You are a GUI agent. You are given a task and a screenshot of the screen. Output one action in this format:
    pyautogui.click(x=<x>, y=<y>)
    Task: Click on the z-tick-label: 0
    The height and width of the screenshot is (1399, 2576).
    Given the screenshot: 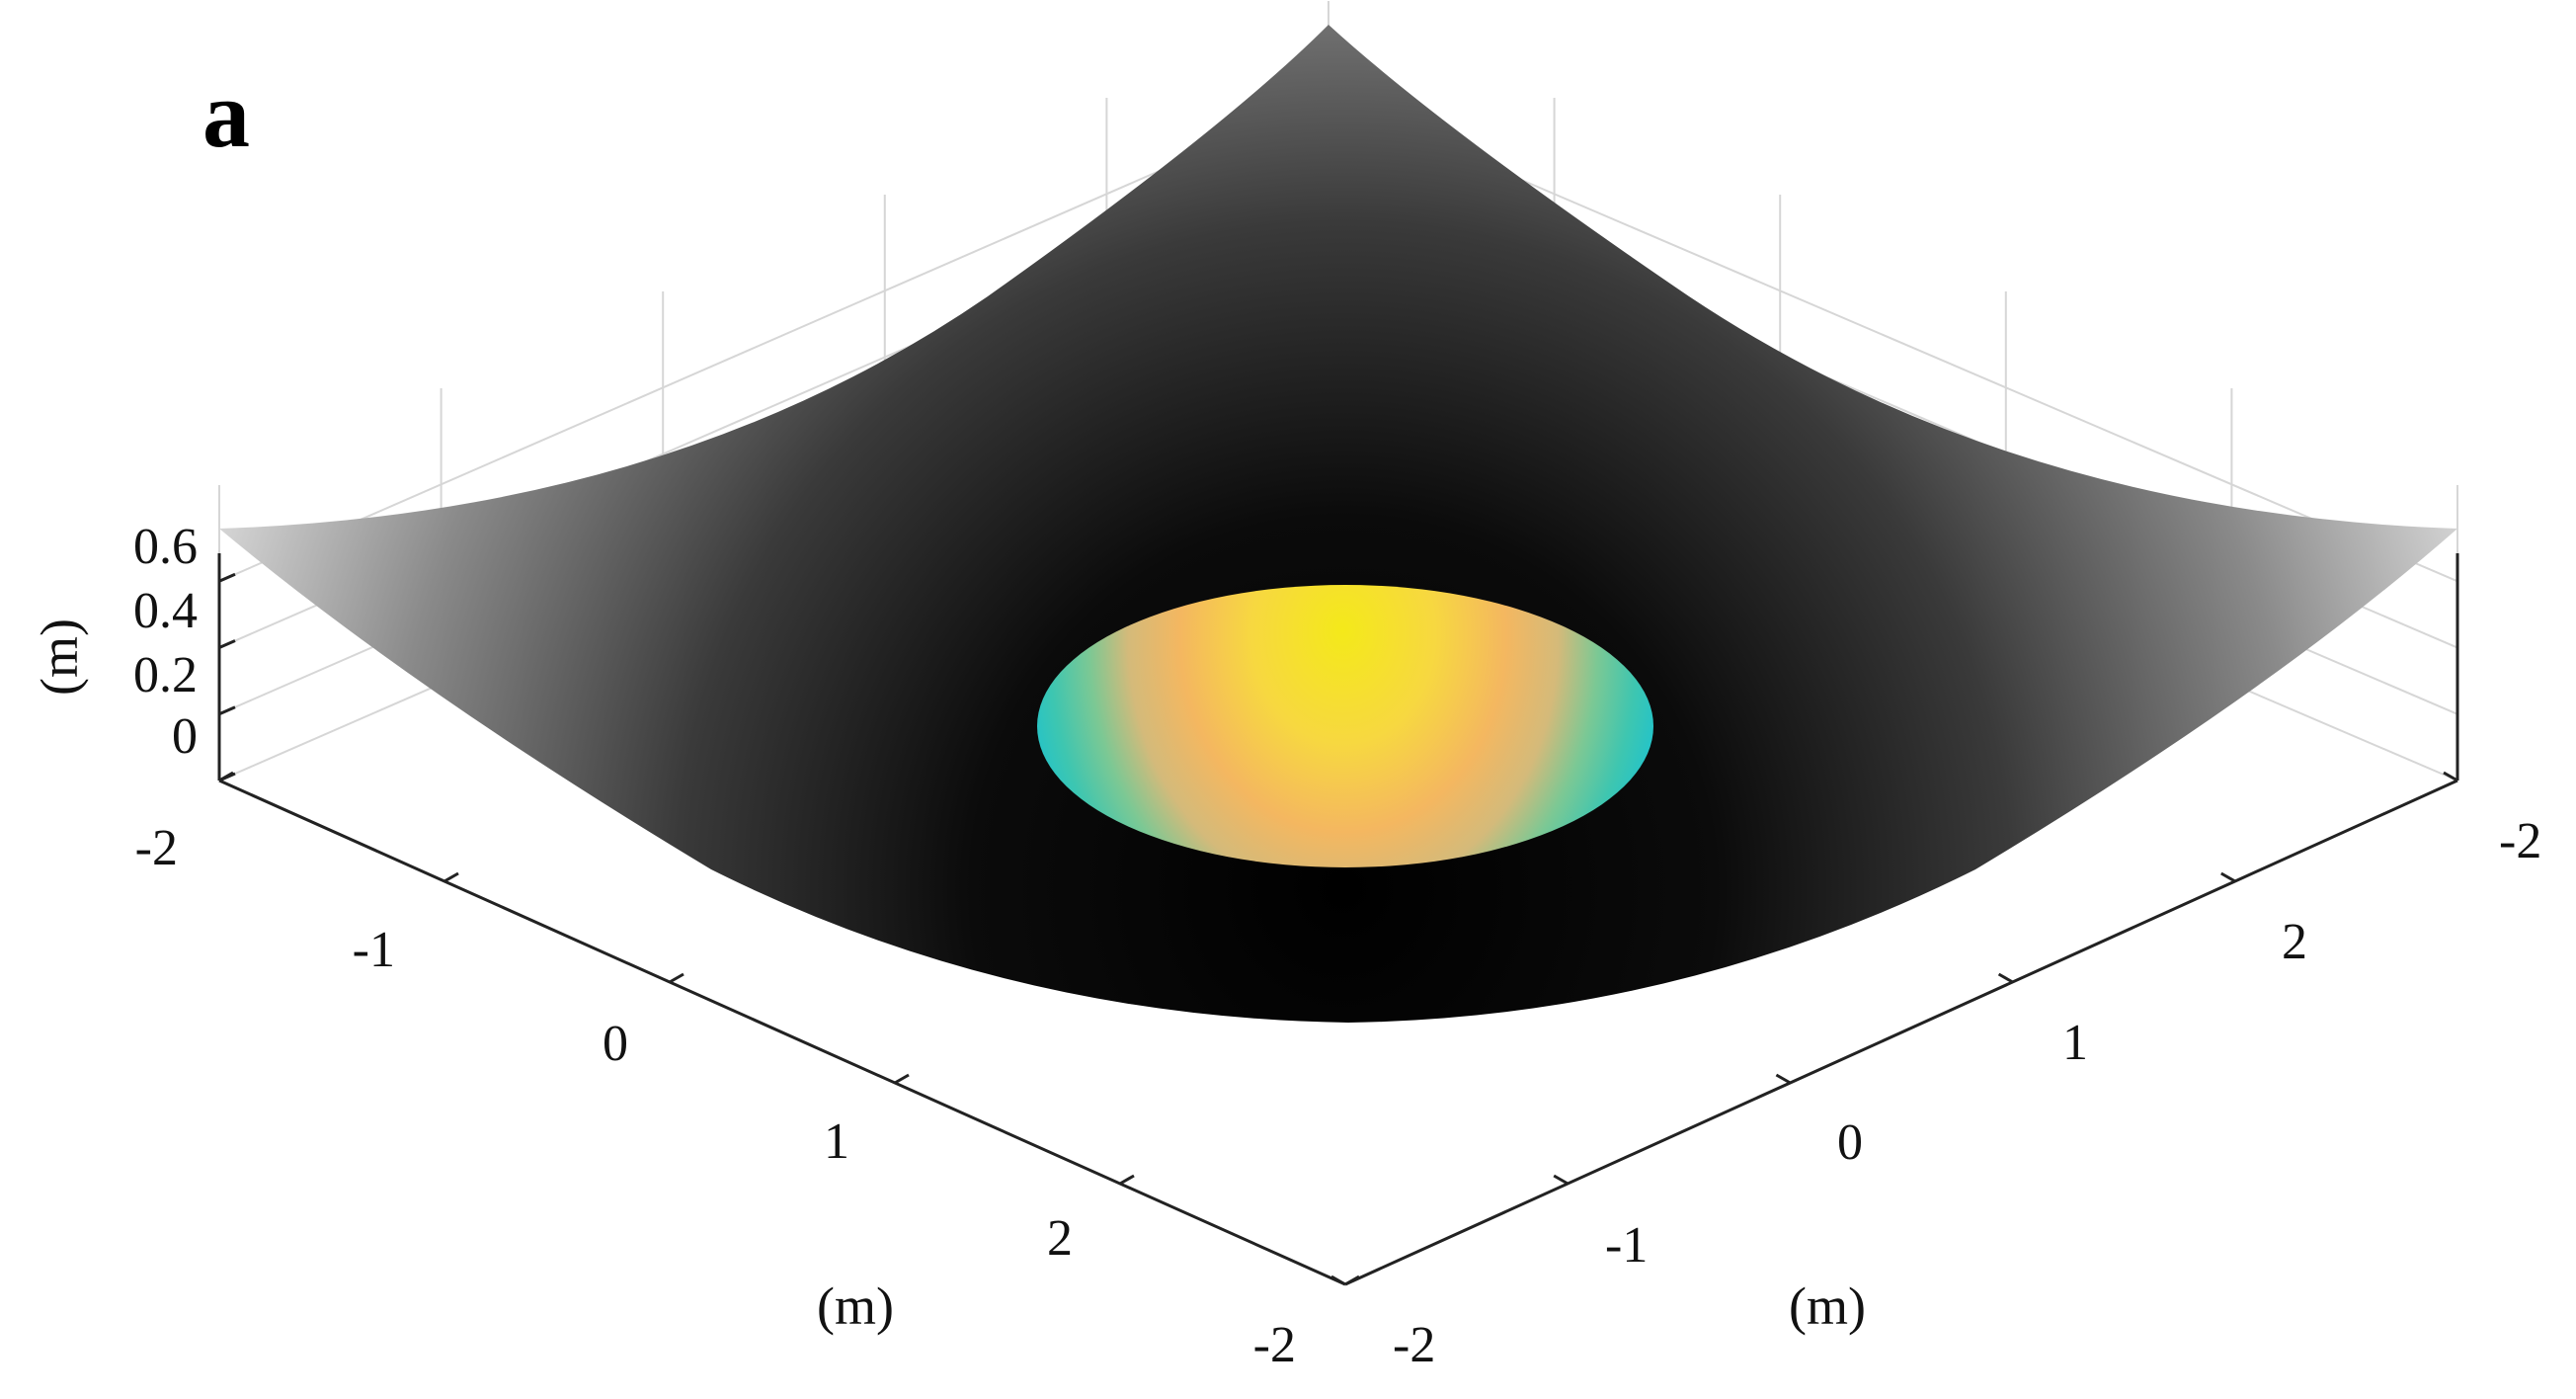 What is the action you would take?
    pyautogui.click(x=185, y=736)
    